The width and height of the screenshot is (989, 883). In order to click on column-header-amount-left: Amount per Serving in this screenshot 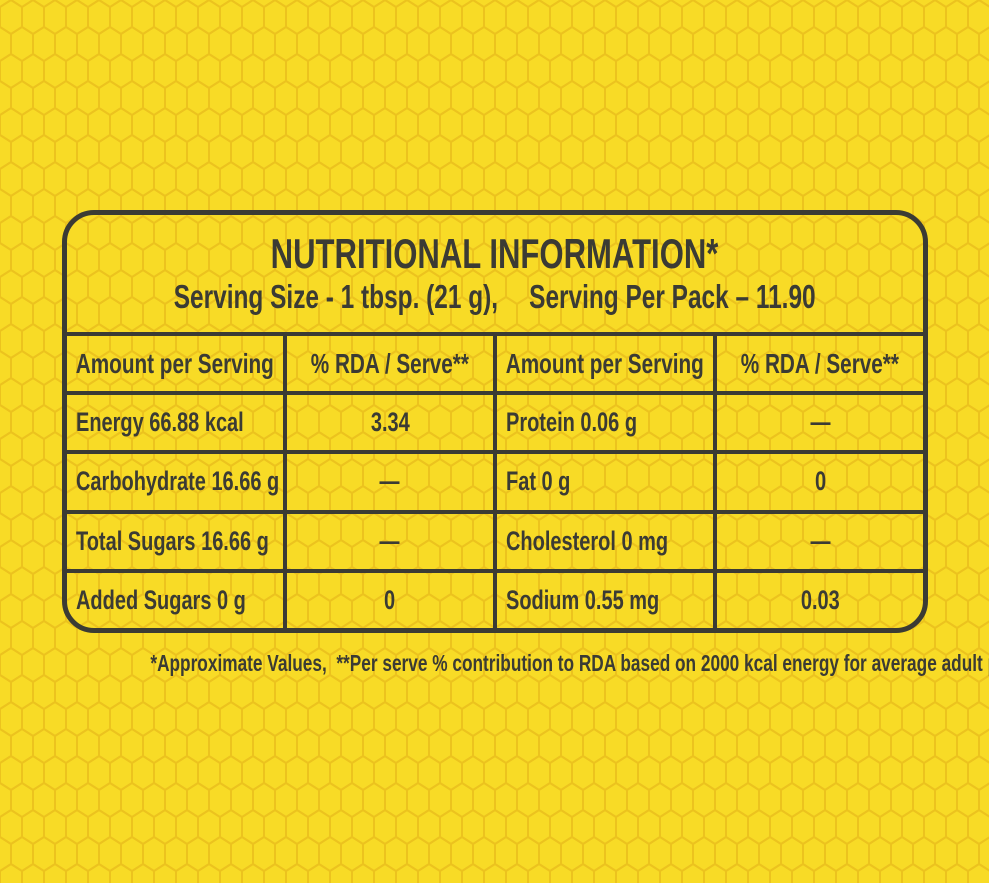, I will do `click(175, 361)`.